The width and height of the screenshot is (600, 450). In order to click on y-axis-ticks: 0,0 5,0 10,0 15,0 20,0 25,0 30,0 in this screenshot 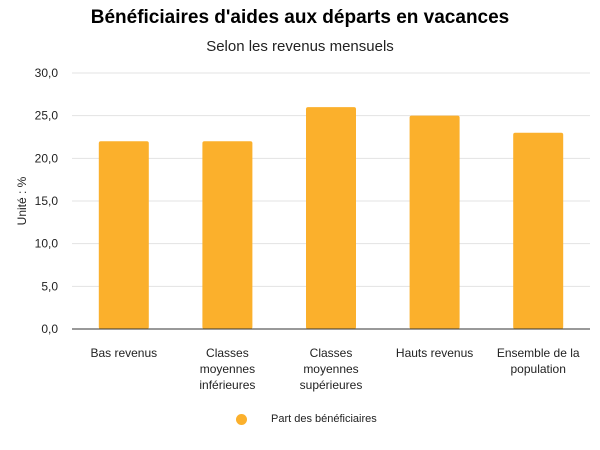, I will do `click(47, 201)`.